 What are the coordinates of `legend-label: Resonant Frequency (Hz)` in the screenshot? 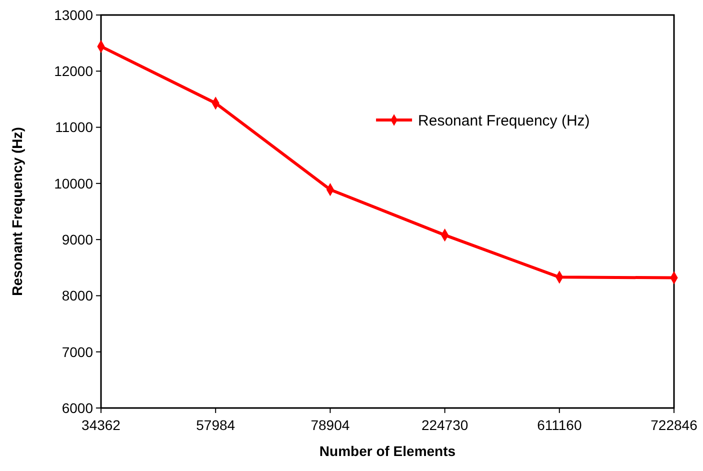 It's located at (504, 121).